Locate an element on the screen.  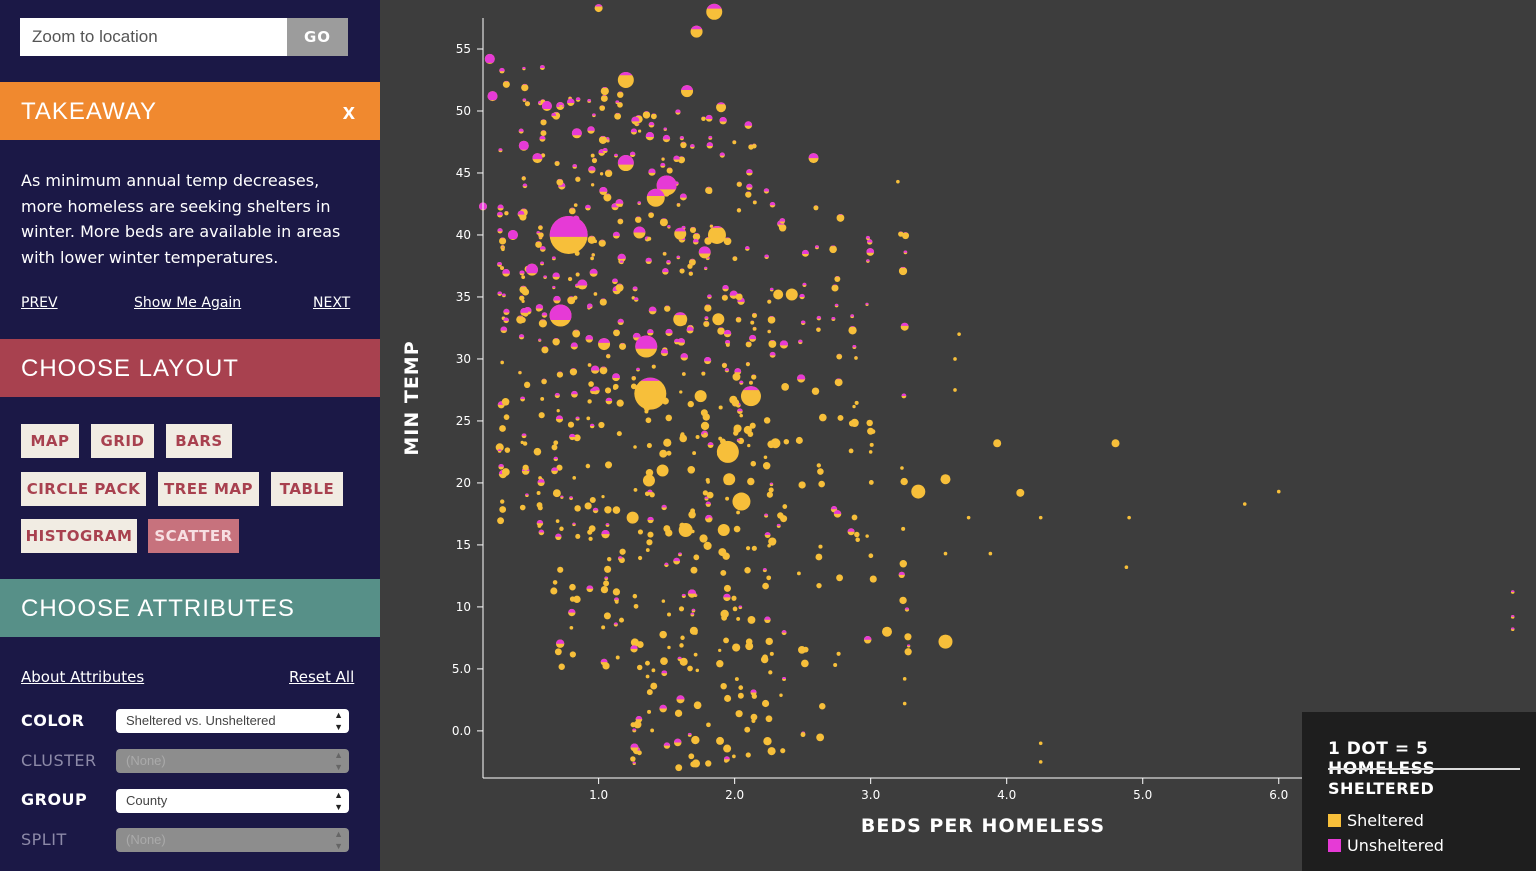
color-select: Sheltered vs. Unsheltered ▲ ▼ is located at coordinates (232, 721).